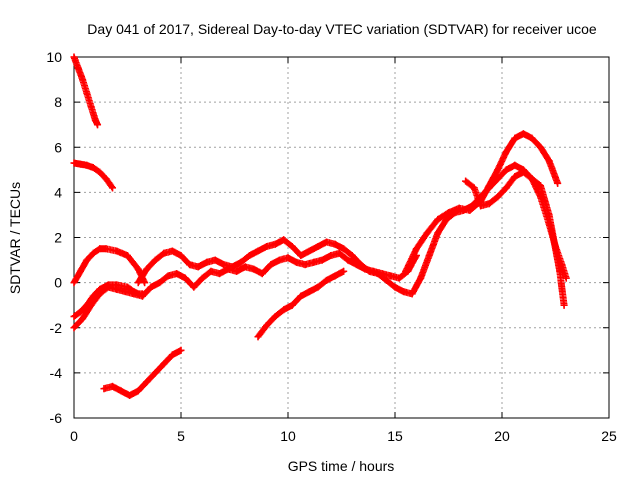 This screenshot has height=480, width=640. What do you see at coordinates (56, 373) in the screenshot?
I see `y-tick-label: -4` at bounding box center [56, 373].